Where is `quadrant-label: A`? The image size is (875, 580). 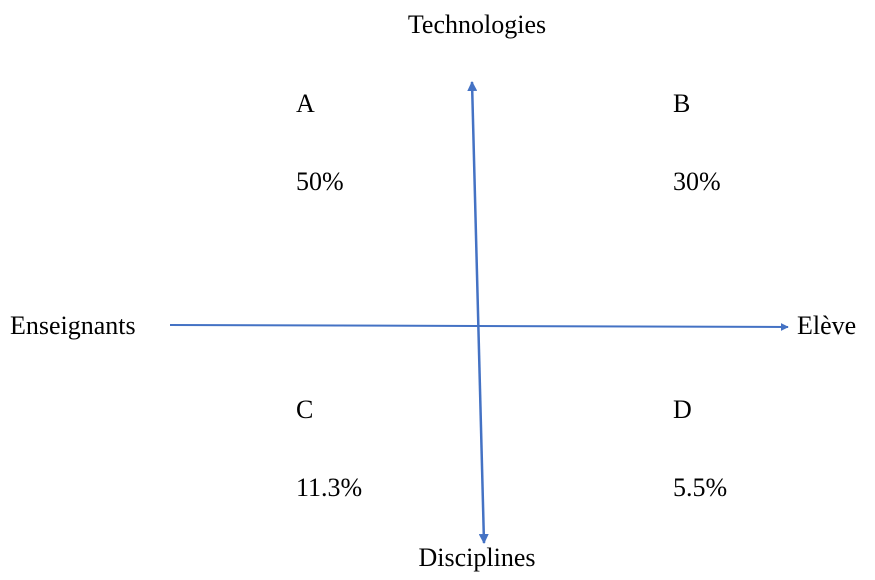
quadrant-label: A is located at coordinates (305, 103).